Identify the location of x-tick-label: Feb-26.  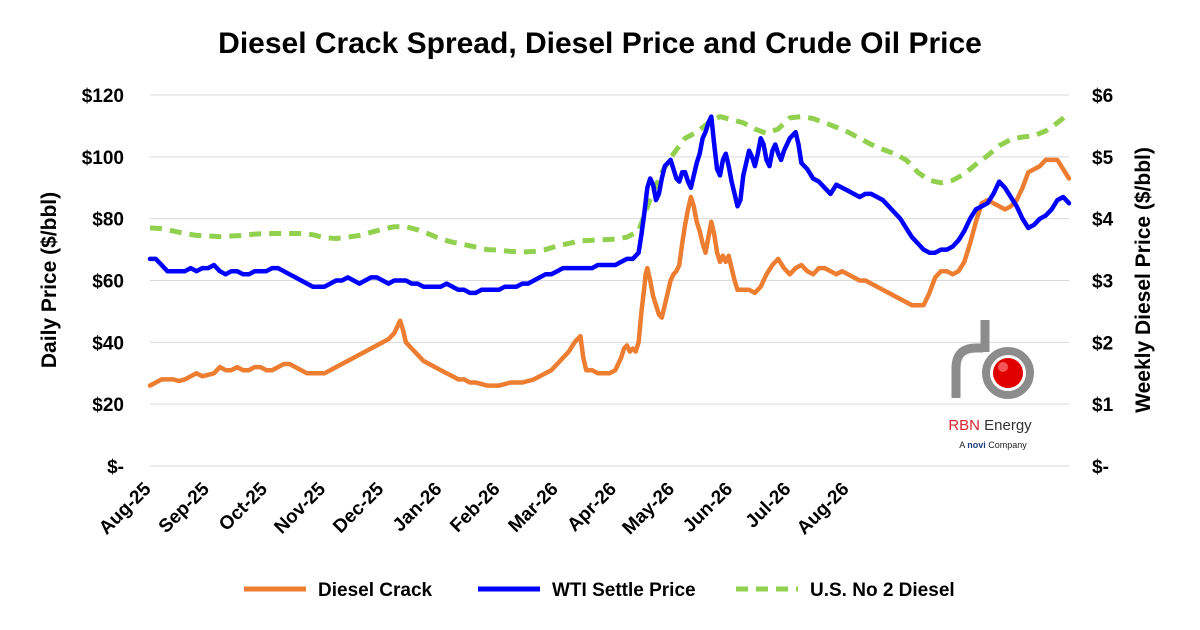
(475, 508).